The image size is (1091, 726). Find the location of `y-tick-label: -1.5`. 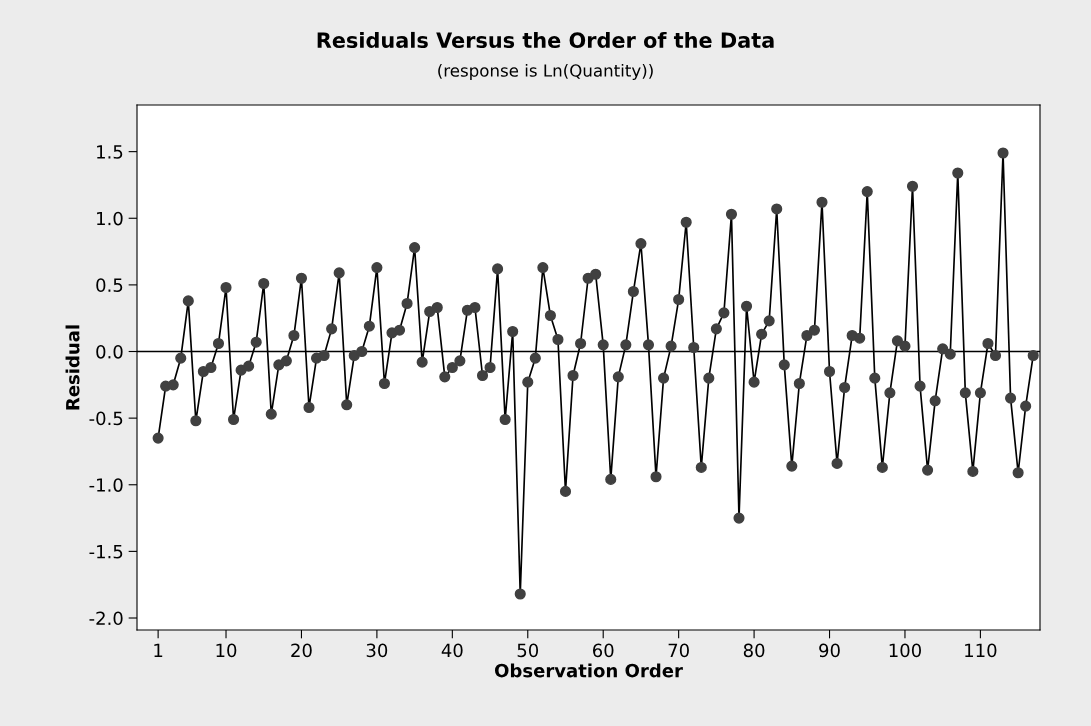

y-tick-label: -1.5 is located at coordinates (106, 552).